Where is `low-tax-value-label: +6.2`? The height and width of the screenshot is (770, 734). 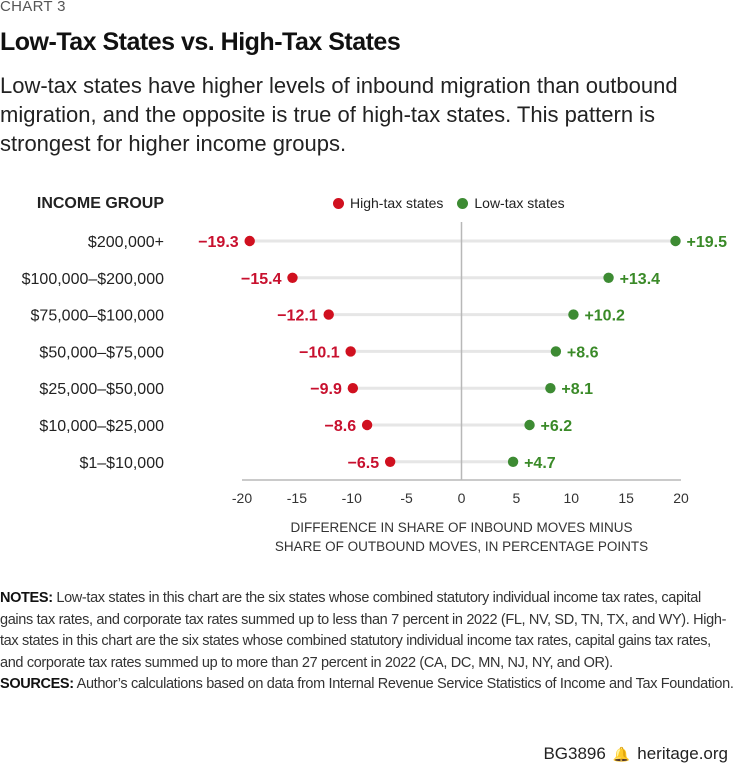 low-tax-value-label: +6.2 is located at coordinates (557, 426).